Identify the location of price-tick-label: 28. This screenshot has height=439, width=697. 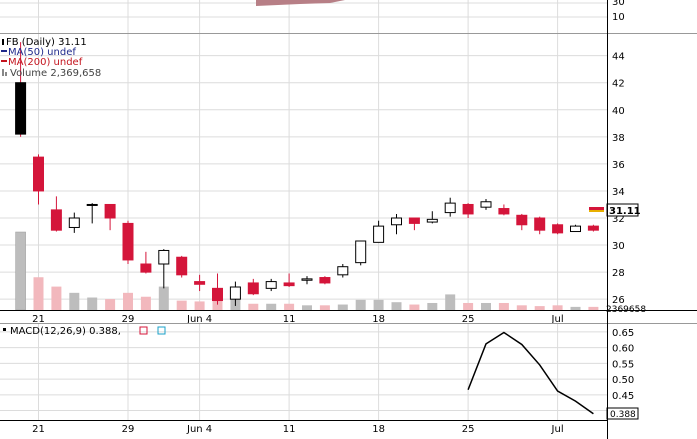
(618, 273).